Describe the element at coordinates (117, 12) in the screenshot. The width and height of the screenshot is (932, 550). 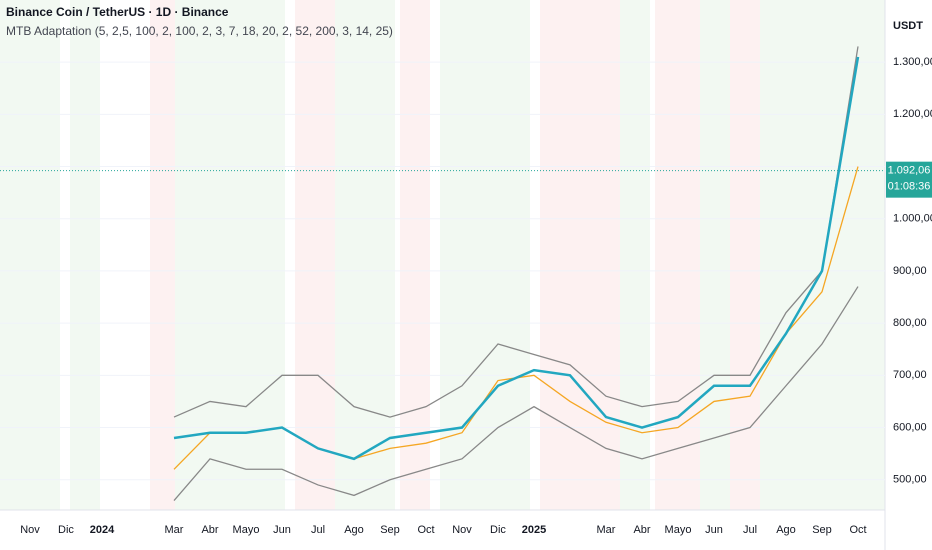
I see `chart-title: Binance Coin / TetherUS · 1D · Binance` at that location.